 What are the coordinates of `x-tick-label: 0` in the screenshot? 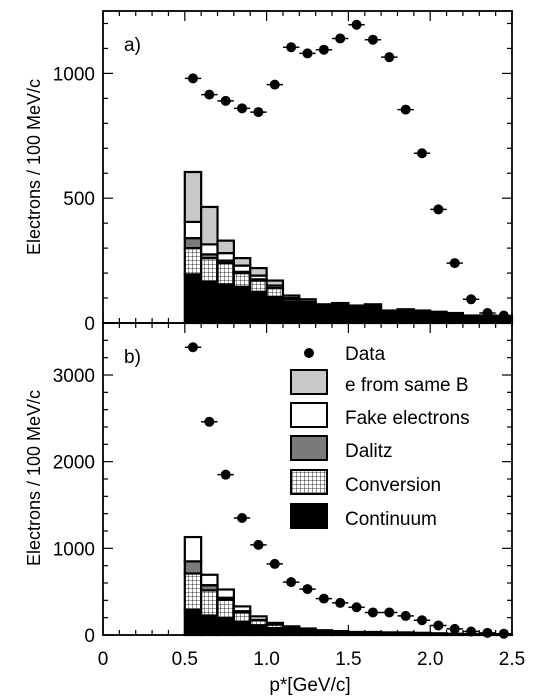 It's located at (103, 659).